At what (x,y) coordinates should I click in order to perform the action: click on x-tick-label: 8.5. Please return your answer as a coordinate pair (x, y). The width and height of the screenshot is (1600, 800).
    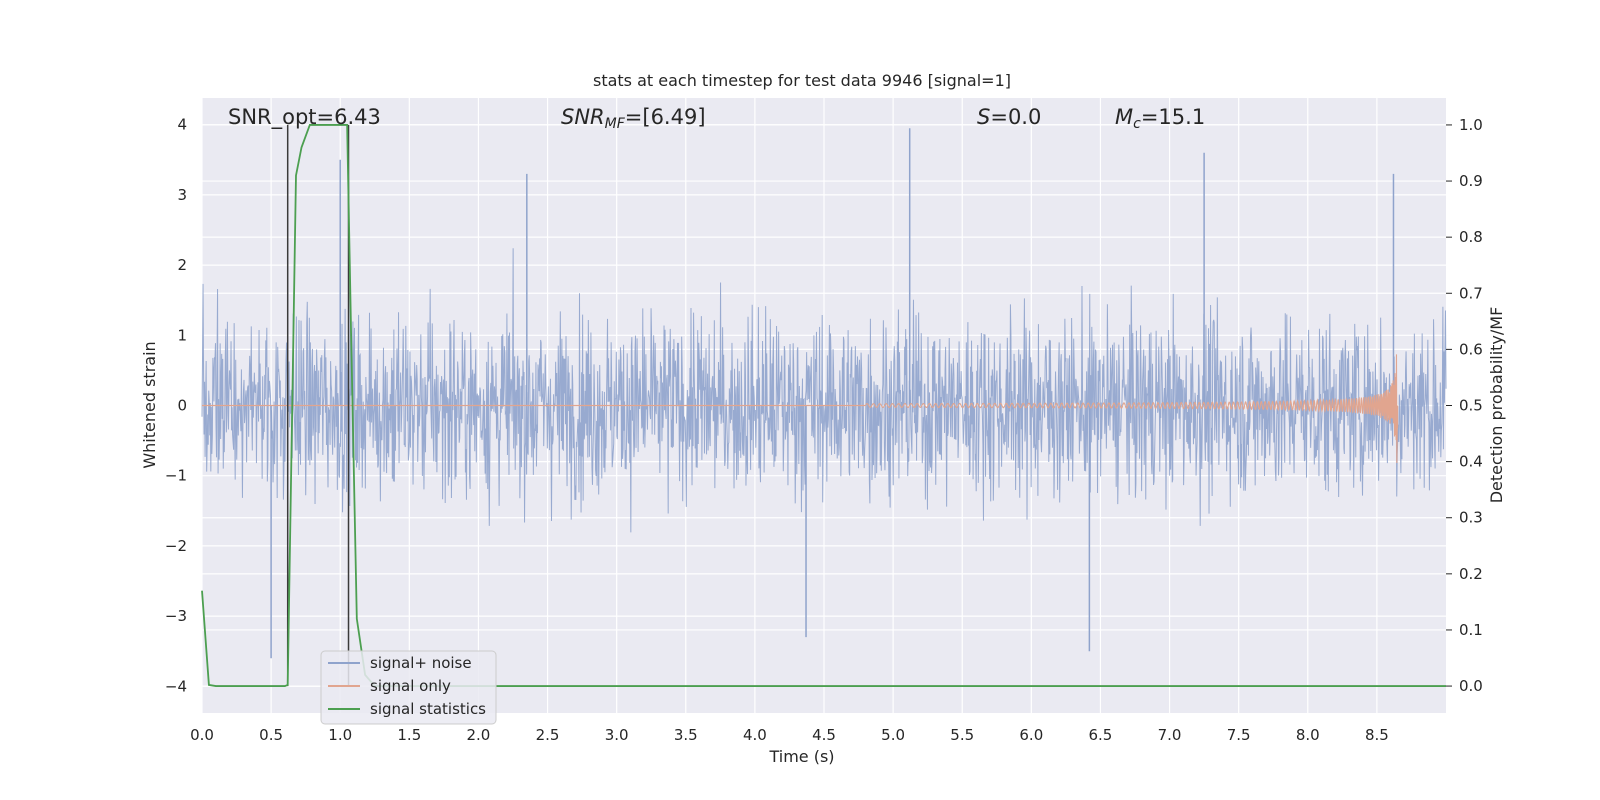
    Looking at the image, I should click on (1377, 735).